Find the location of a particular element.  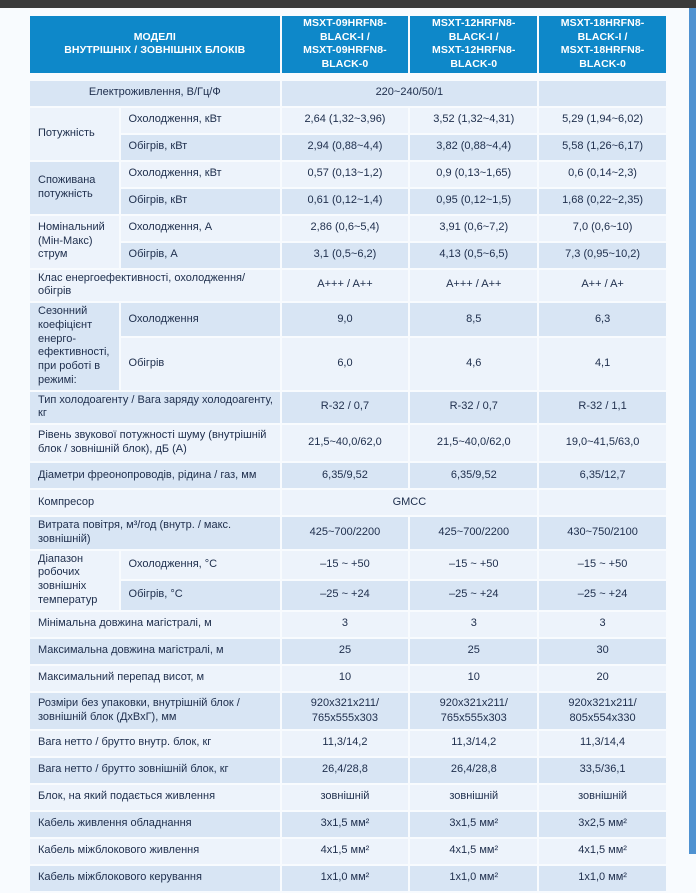

table-row: Обігрів 6,0 4,6 4,1 is located at coordinates (348, 363).